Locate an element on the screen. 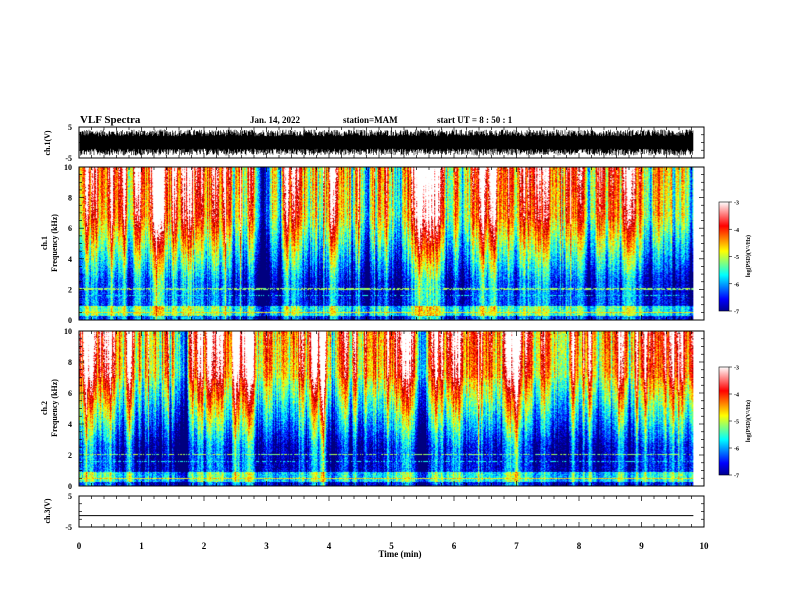 This screenshot has height=612, width=792. ch2-colorbar-gradient is located at coordinates (724, 421).